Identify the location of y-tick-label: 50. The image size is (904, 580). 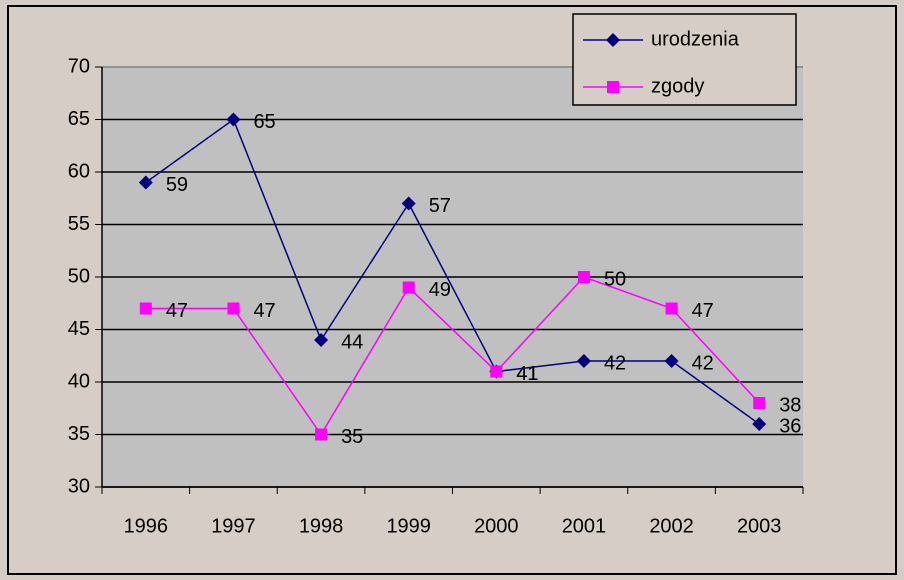
(79, 276).